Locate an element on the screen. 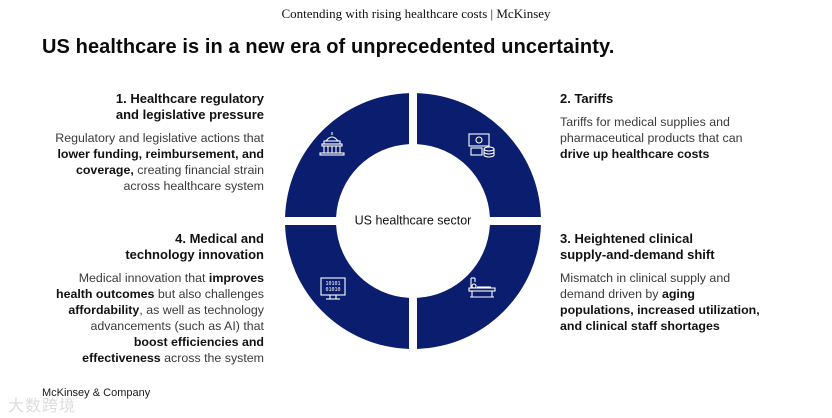 The width and height of the screenshot is (832, 418). svg-text: 01010 is located at coordinates (332, 290).